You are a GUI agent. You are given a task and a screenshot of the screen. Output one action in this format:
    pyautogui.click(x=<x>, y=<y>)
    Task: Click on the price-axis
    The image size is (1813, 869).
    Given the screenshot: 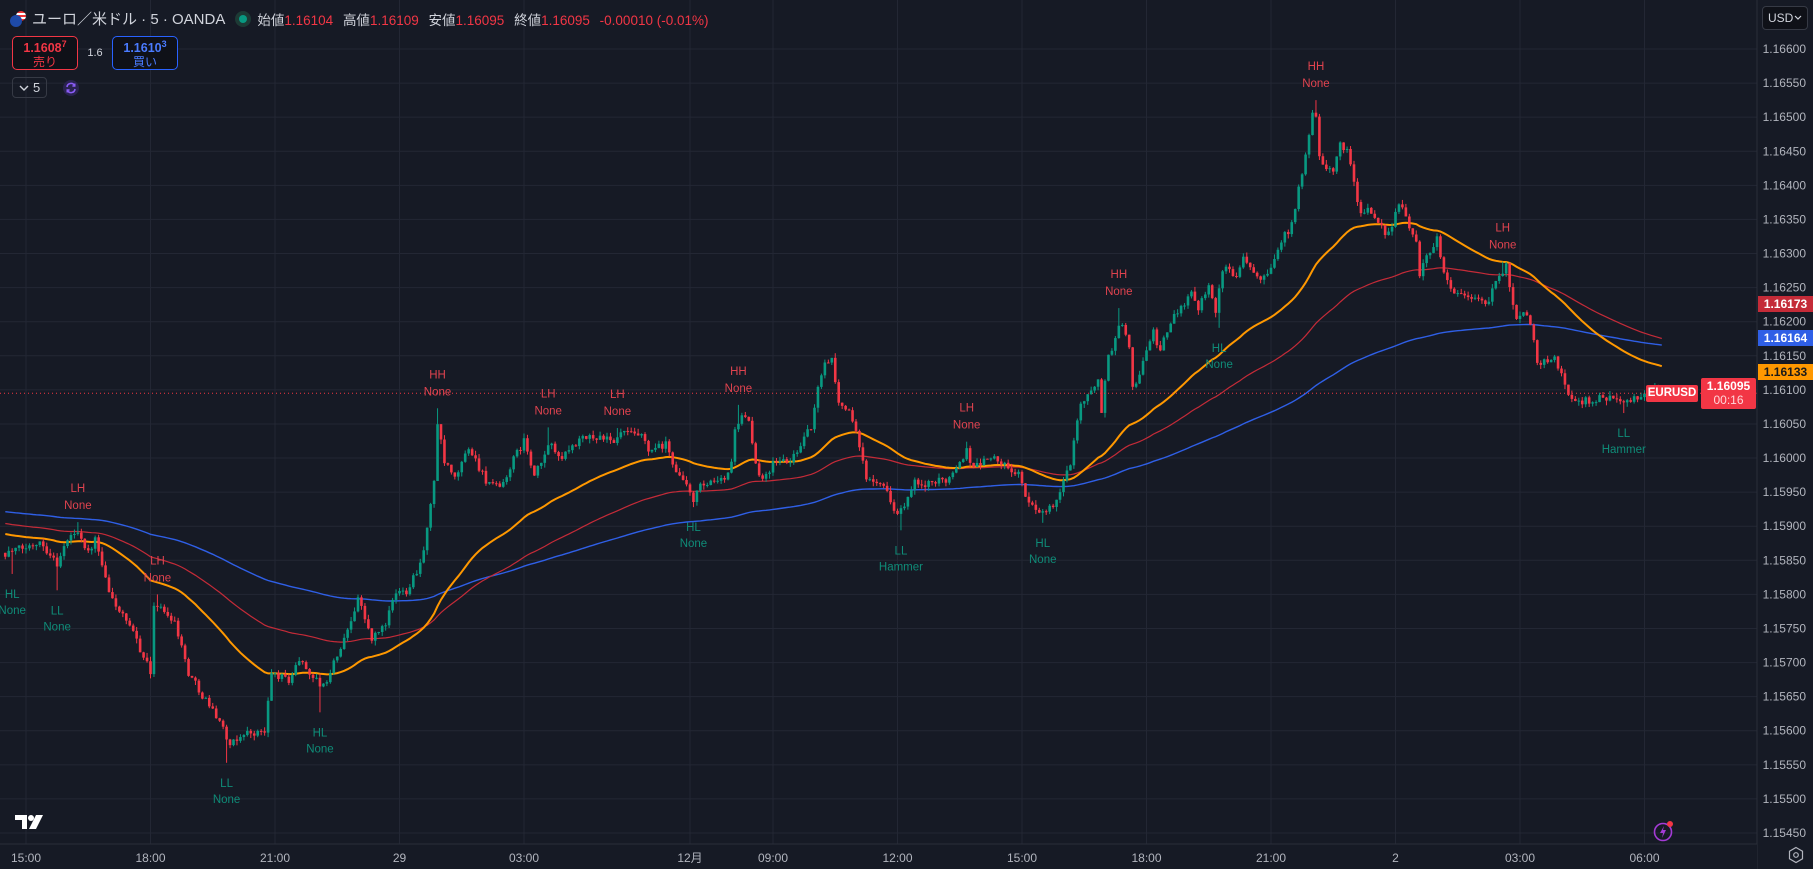 What is the action you would take?
    pyautogui.click(x=1785, y=434)
    